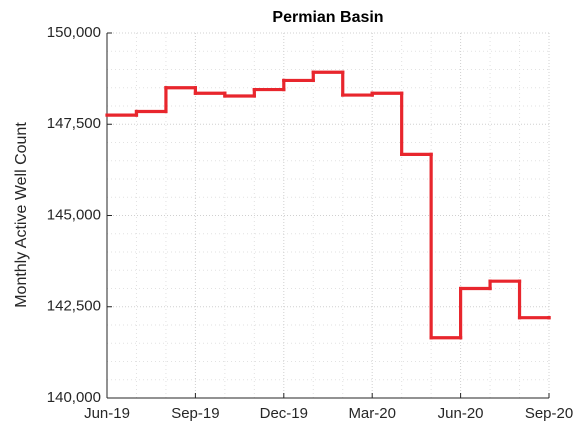 This screenshot has width=584, height=430. What do you see at coordinates (74, 32) in the screenshot?
I see `y-tick-label: 150,000` at bounding box center [74, 32].